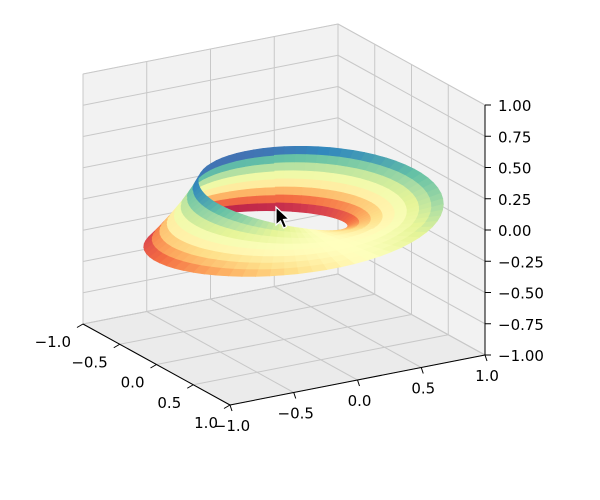 This screenshot has width=600, height=500. What do you see at coordinates (521, 356) in the screenshot?
I see `z-tick-label: −1.00` at bounding box center [521, 356].